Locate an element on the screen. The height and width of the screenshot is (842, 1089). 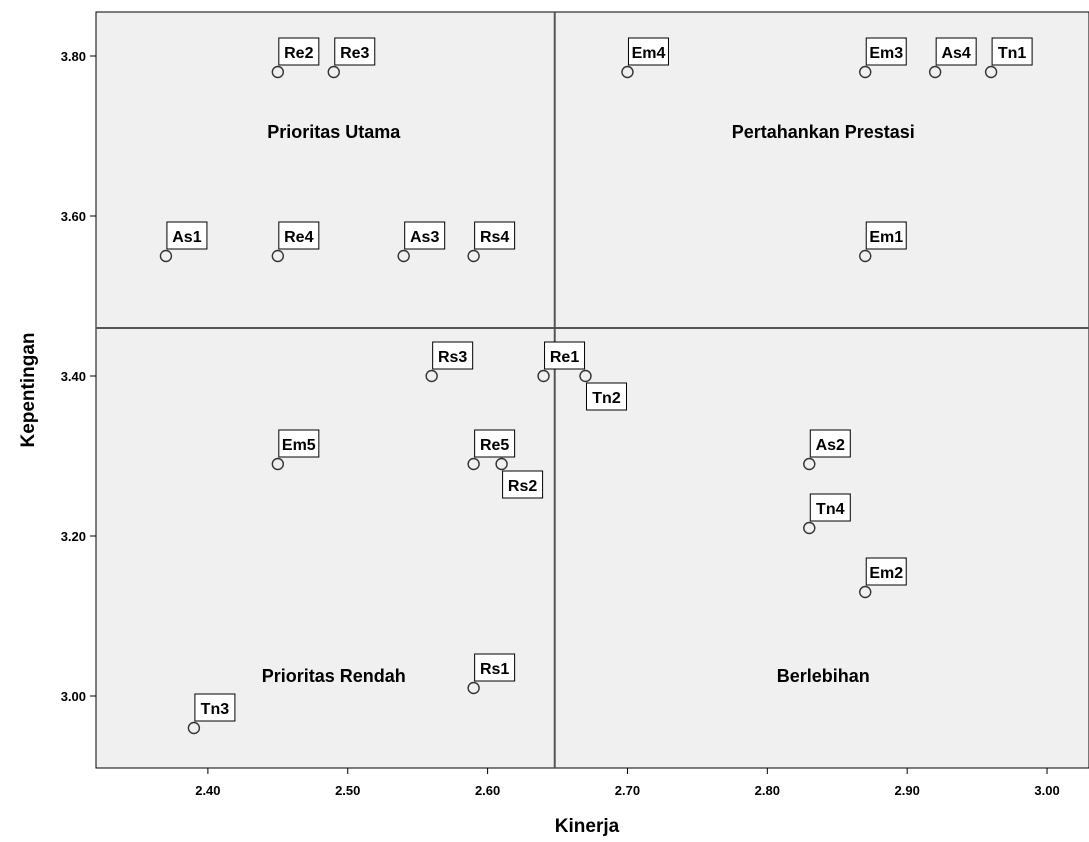
point-label: Re3 is located at coordinates (354, 53).